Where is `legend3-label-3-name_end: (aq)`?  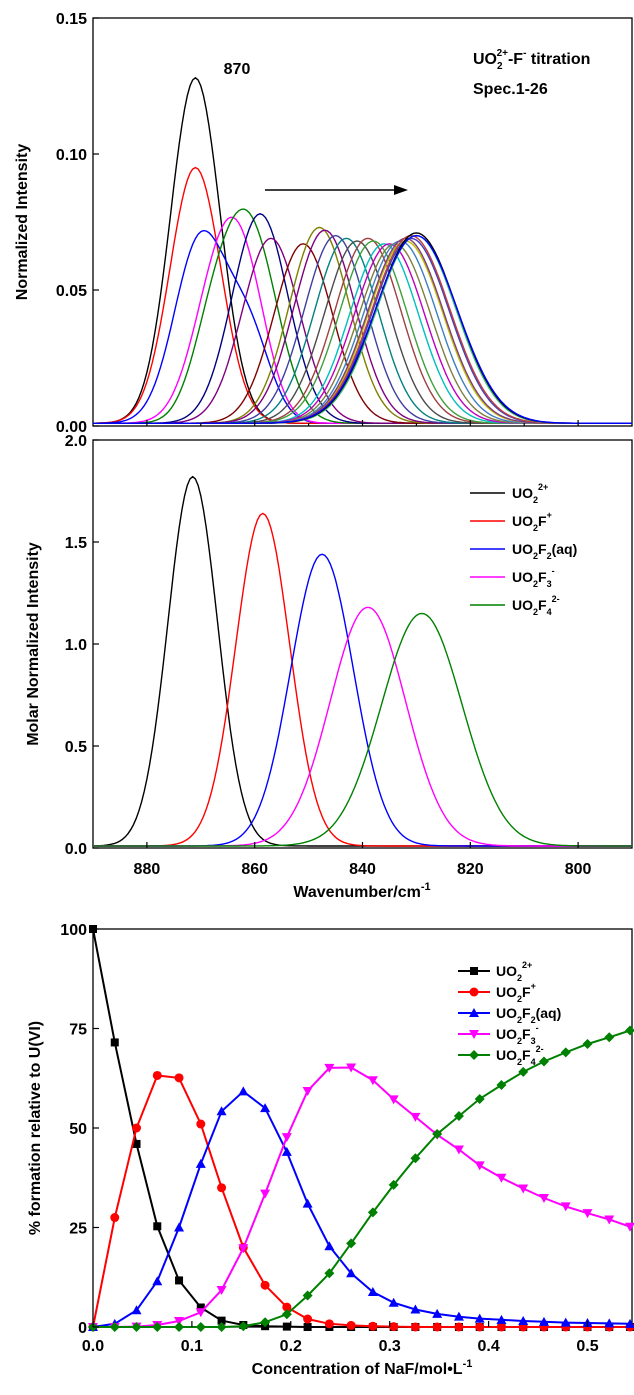
legend3-label-3-name_end: (aq) is located at coordinates (549, 1013).